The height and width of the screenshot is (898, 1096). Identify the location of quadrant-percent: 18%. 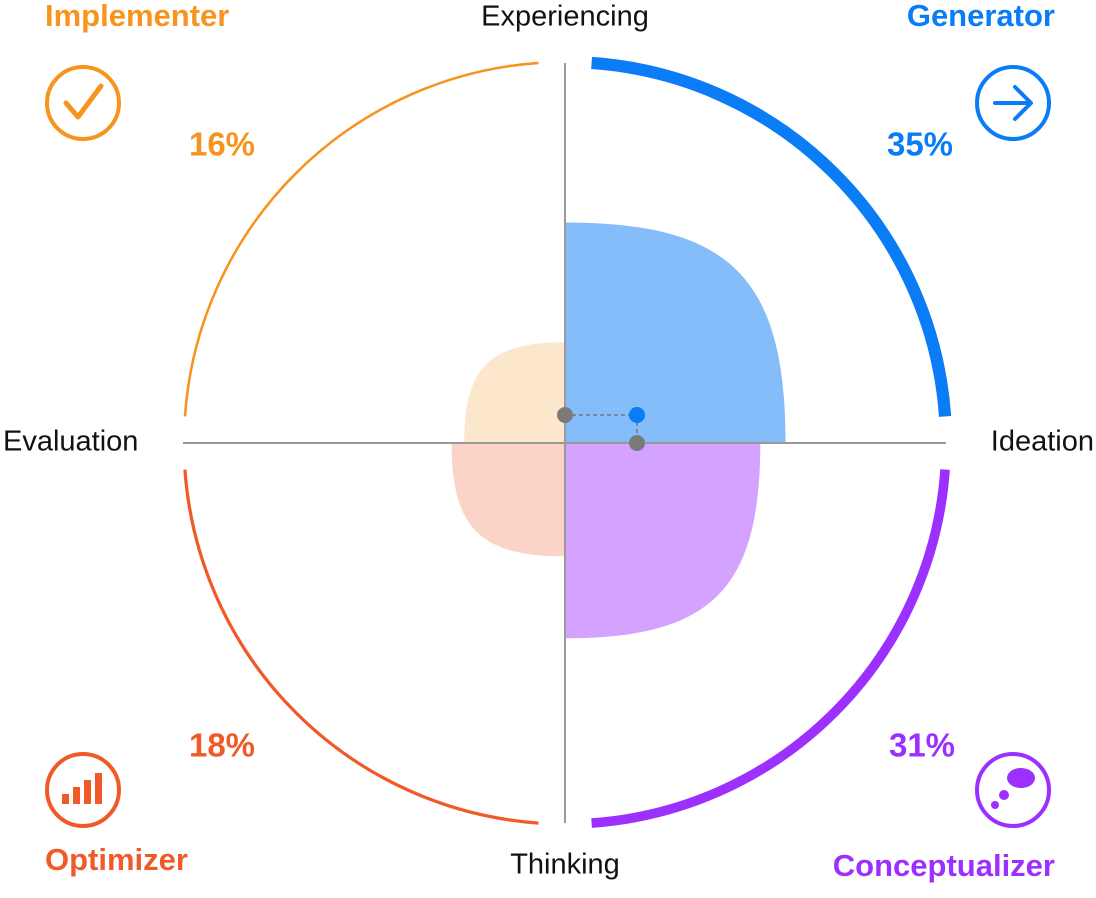
(222, 745).